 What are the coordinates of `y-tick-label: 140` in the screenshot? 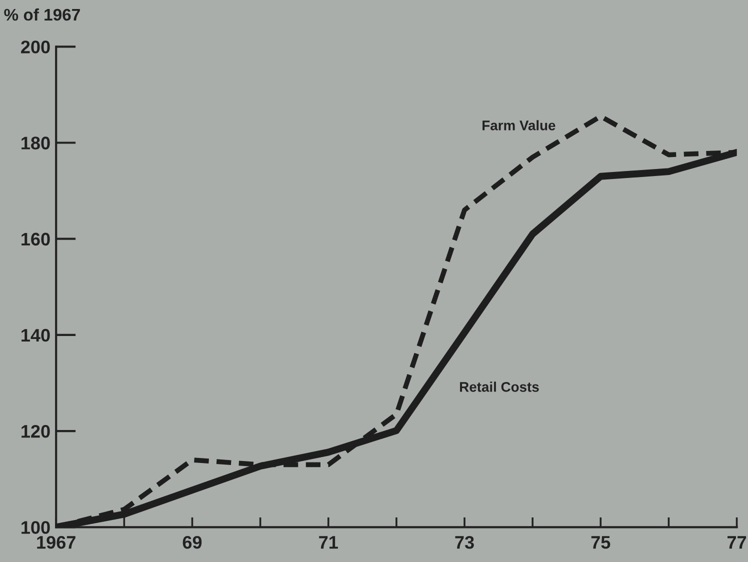 It's located at (36, 335).